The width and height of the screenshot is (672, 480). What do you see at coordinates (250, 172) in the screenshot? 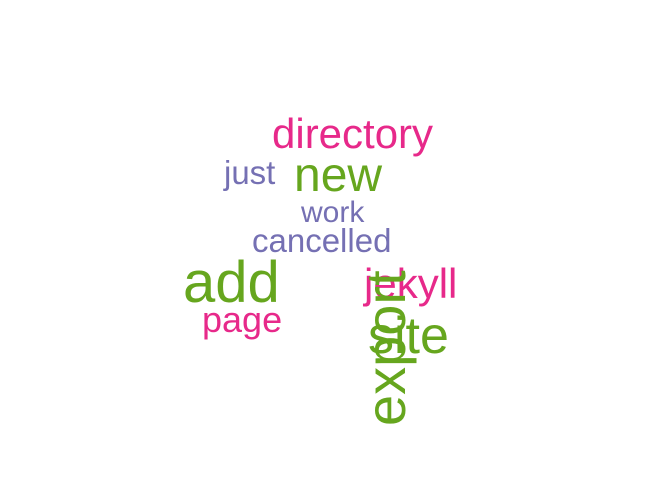
I see `word-just: just` at bounding box center [250, 172].